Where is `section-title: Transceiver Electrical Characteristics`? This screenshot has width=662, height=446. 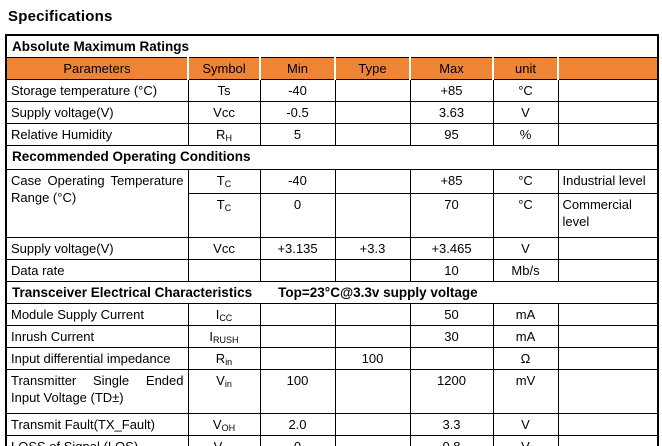
section-title: Transceiver Electrical Characteristics is located at coordinates (132, 292).